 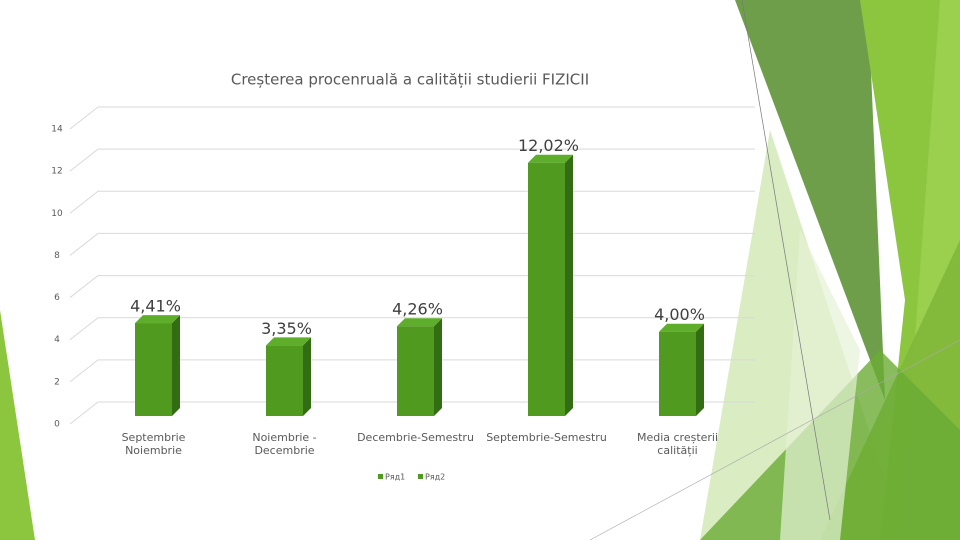 I want to click on data-label: 4,41%, so click(x=155, y=306).